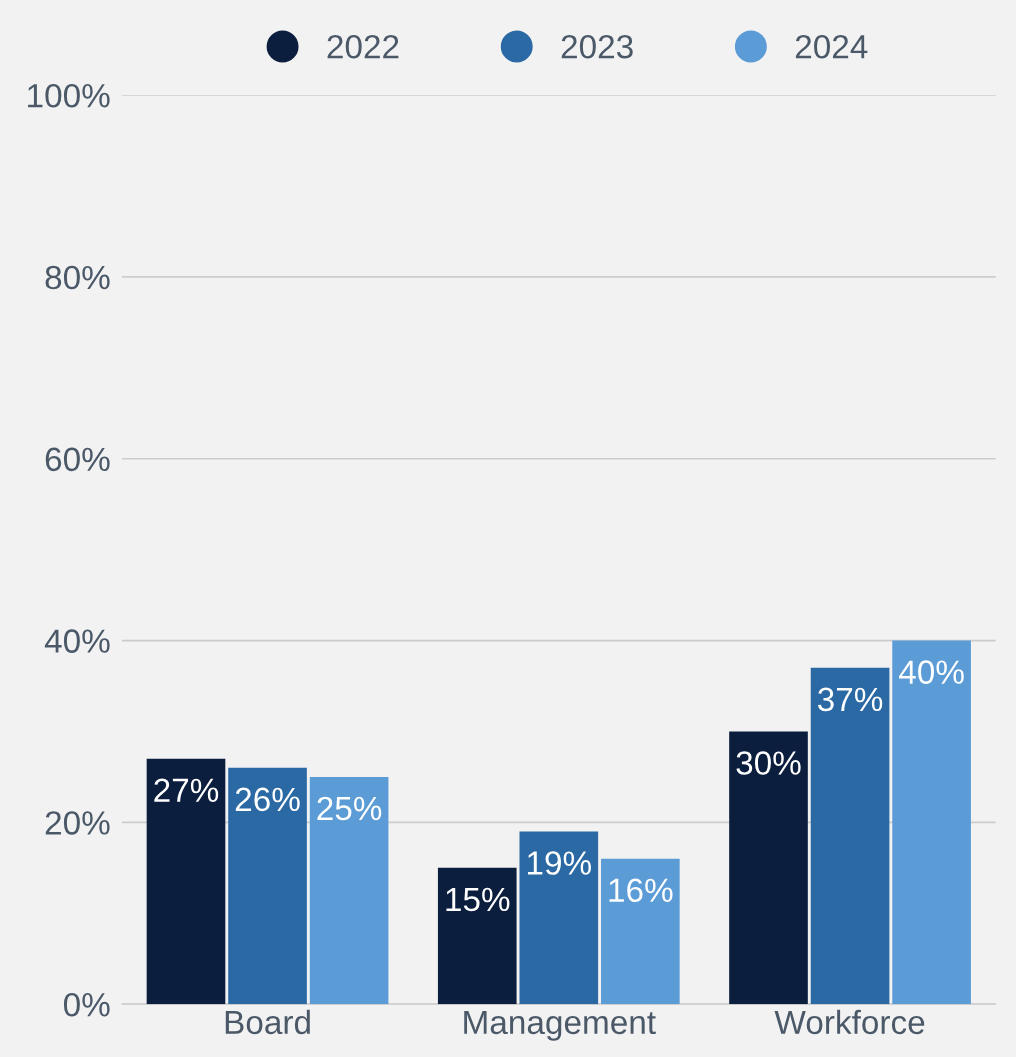 The image size is (1016, 1057). I want to click on data-label: 30%, so click(768, 763).